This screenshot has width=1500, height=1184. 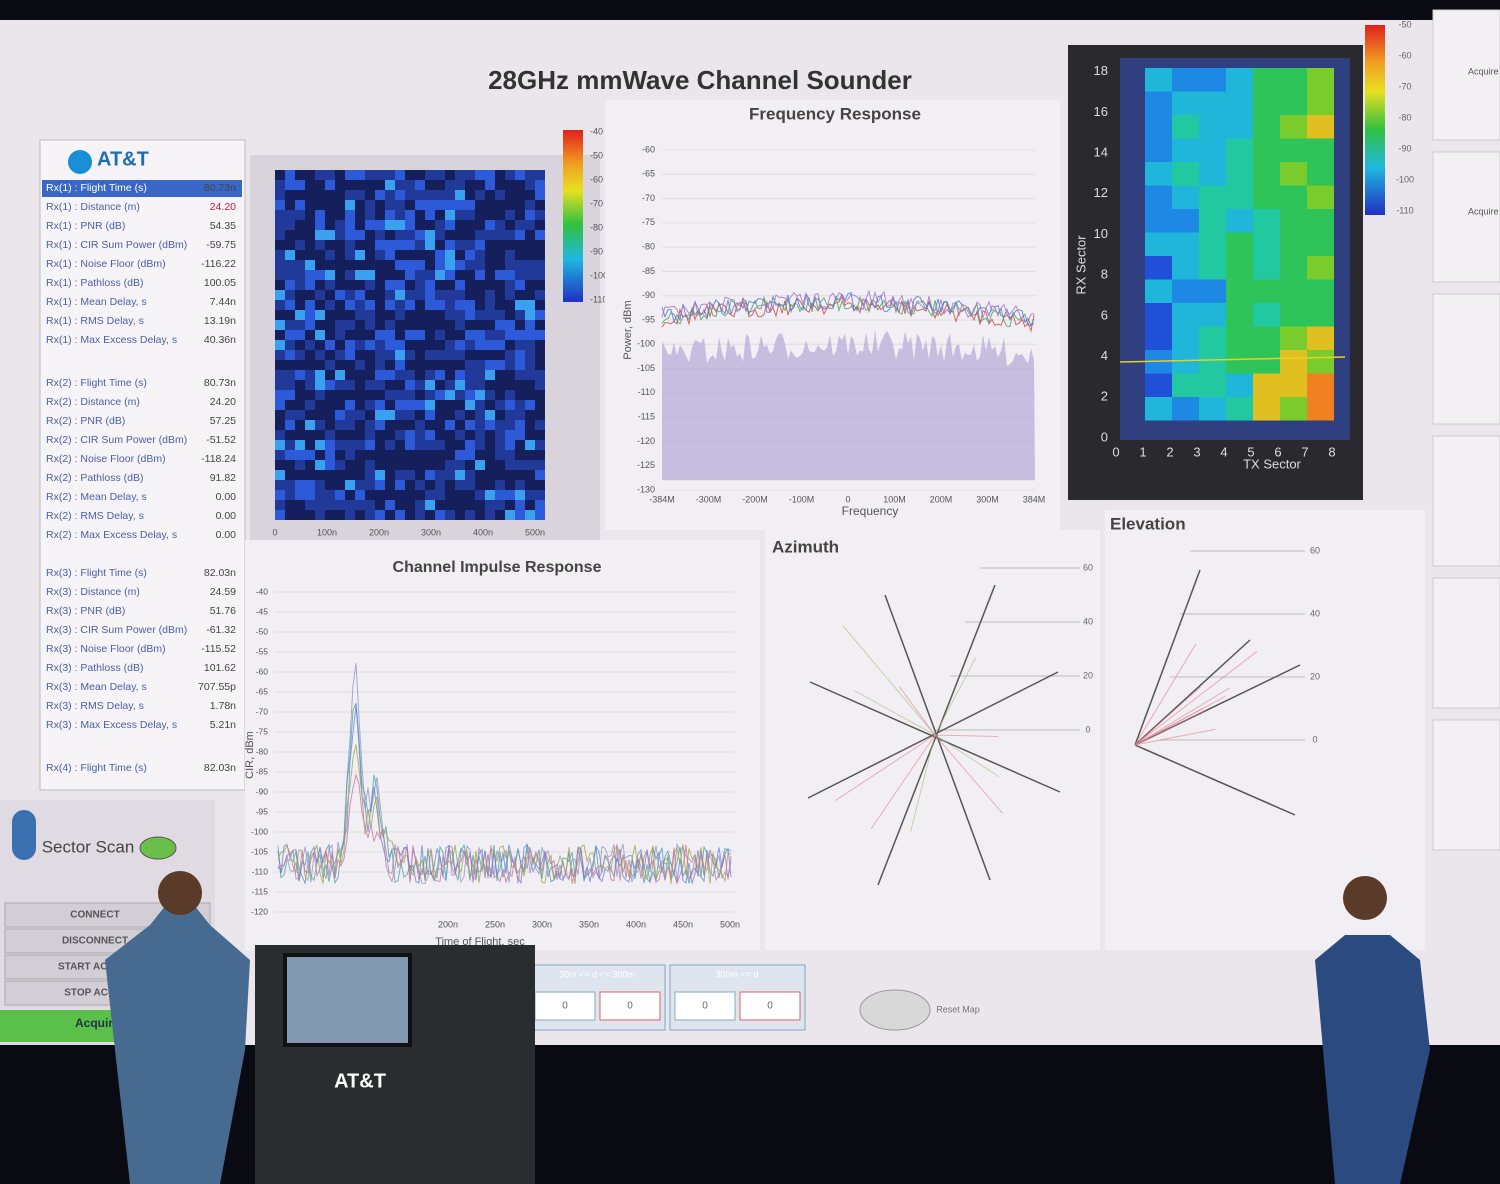 I want to click on control-button-label: STOP ACQUI, so click(x=95, y=993).